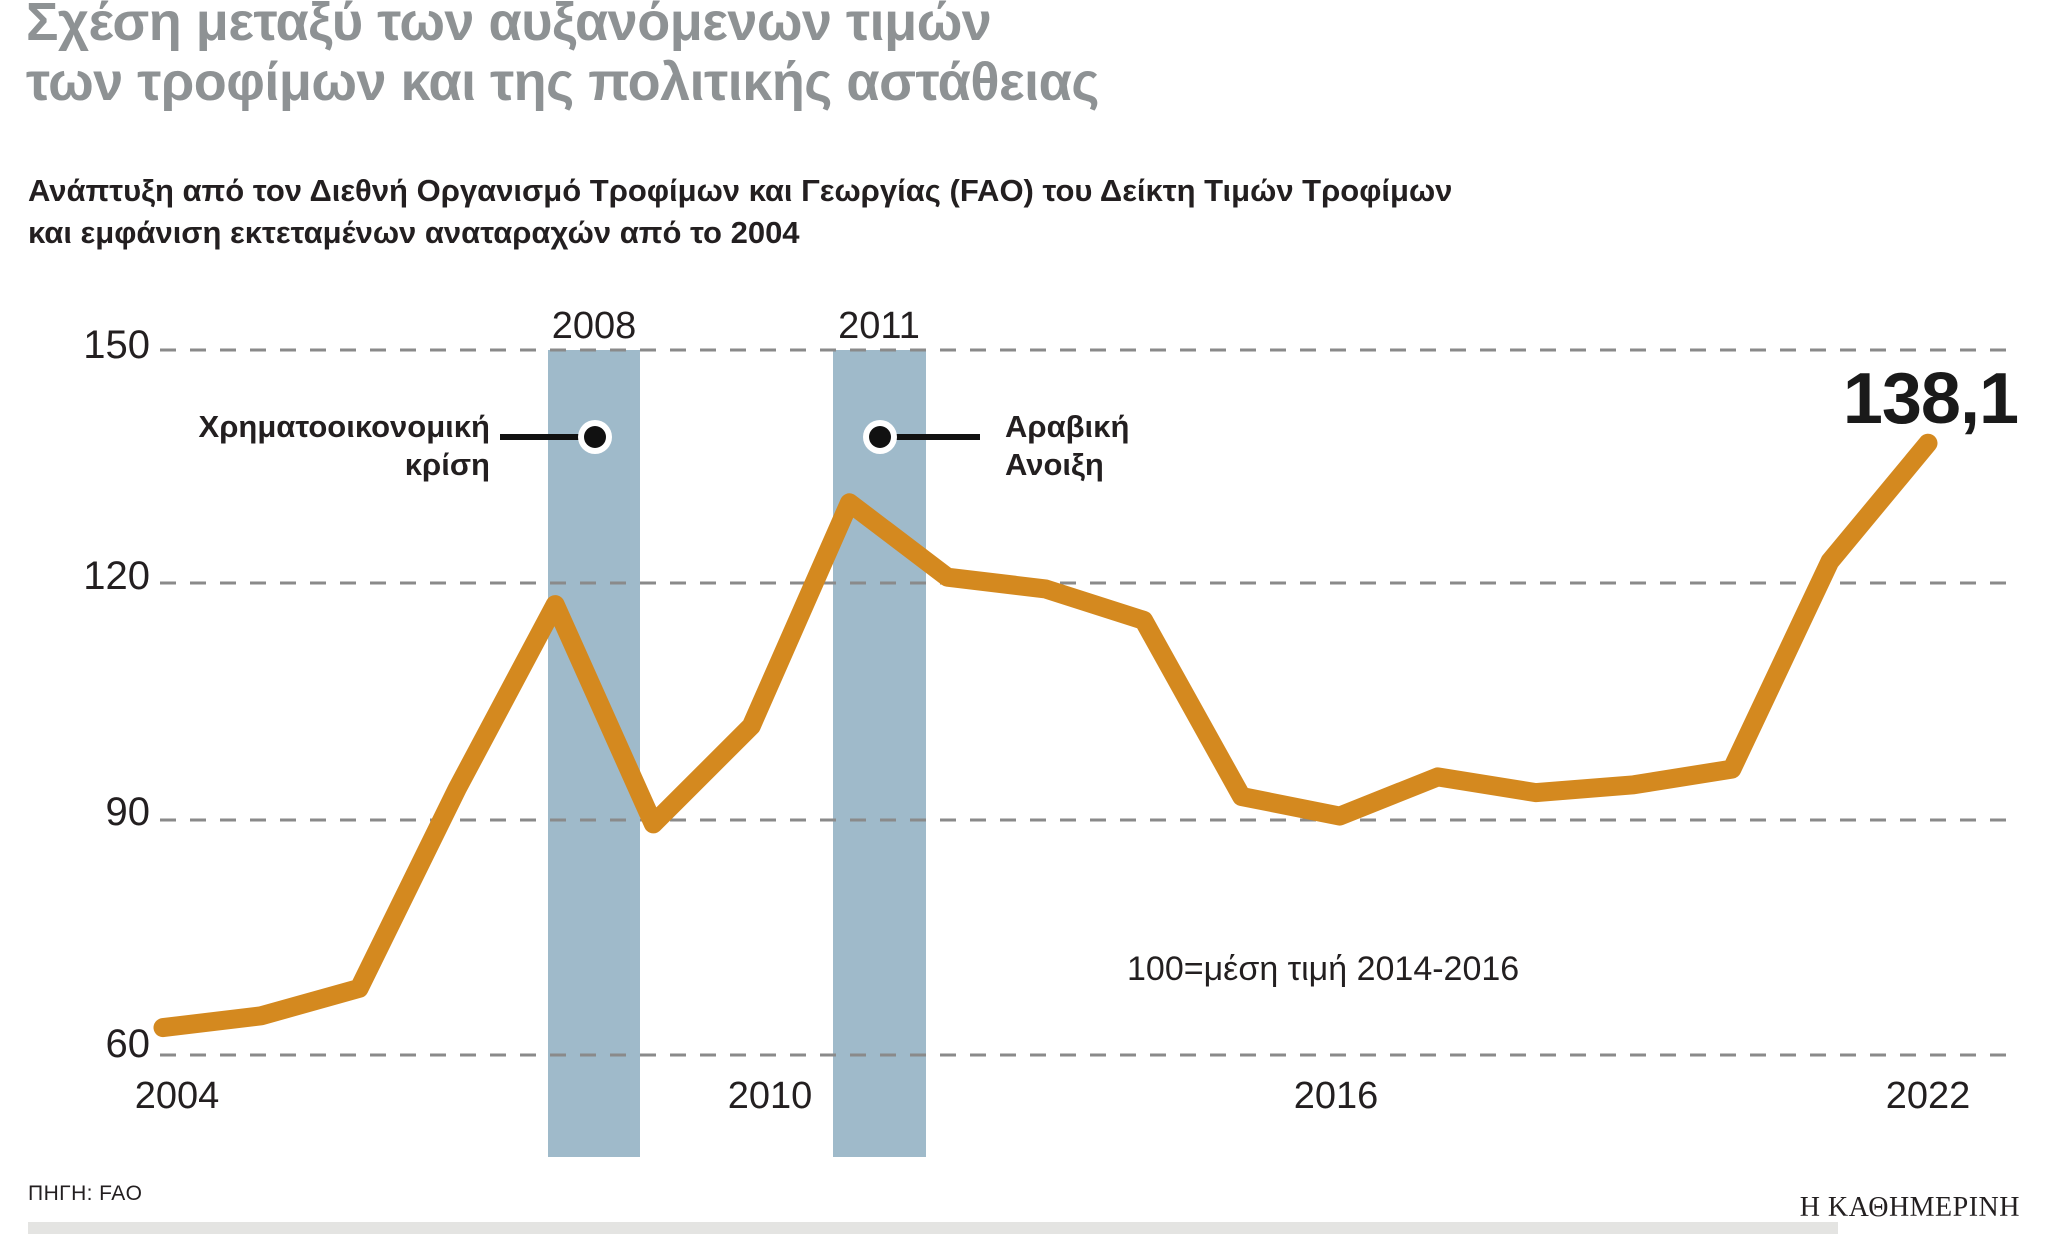 This screenshot has width=2048, height=1247. Describe the element at coordinates (128, 812) in the screenshot. I see `y-axis-tick-90: 90` at that location.